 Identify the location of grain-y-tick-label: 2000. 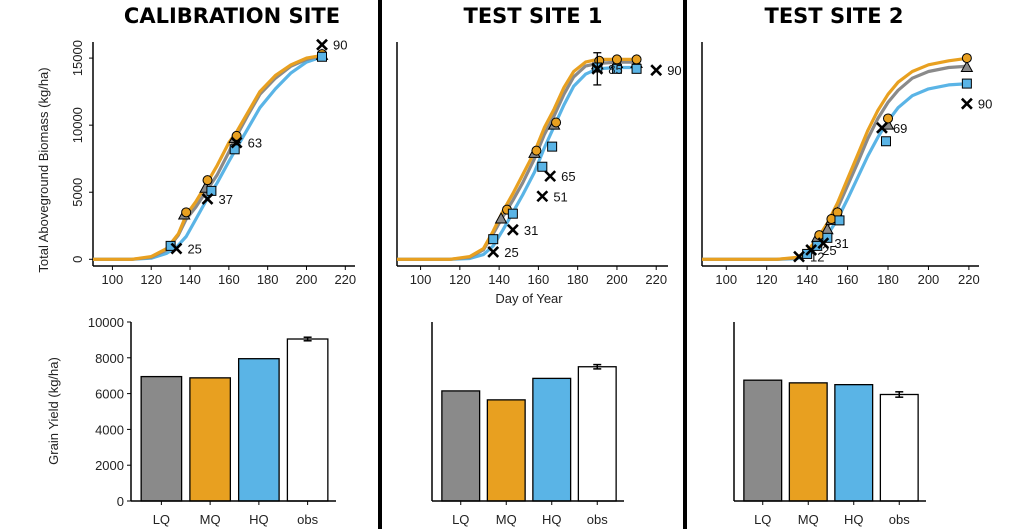
(109, 465).